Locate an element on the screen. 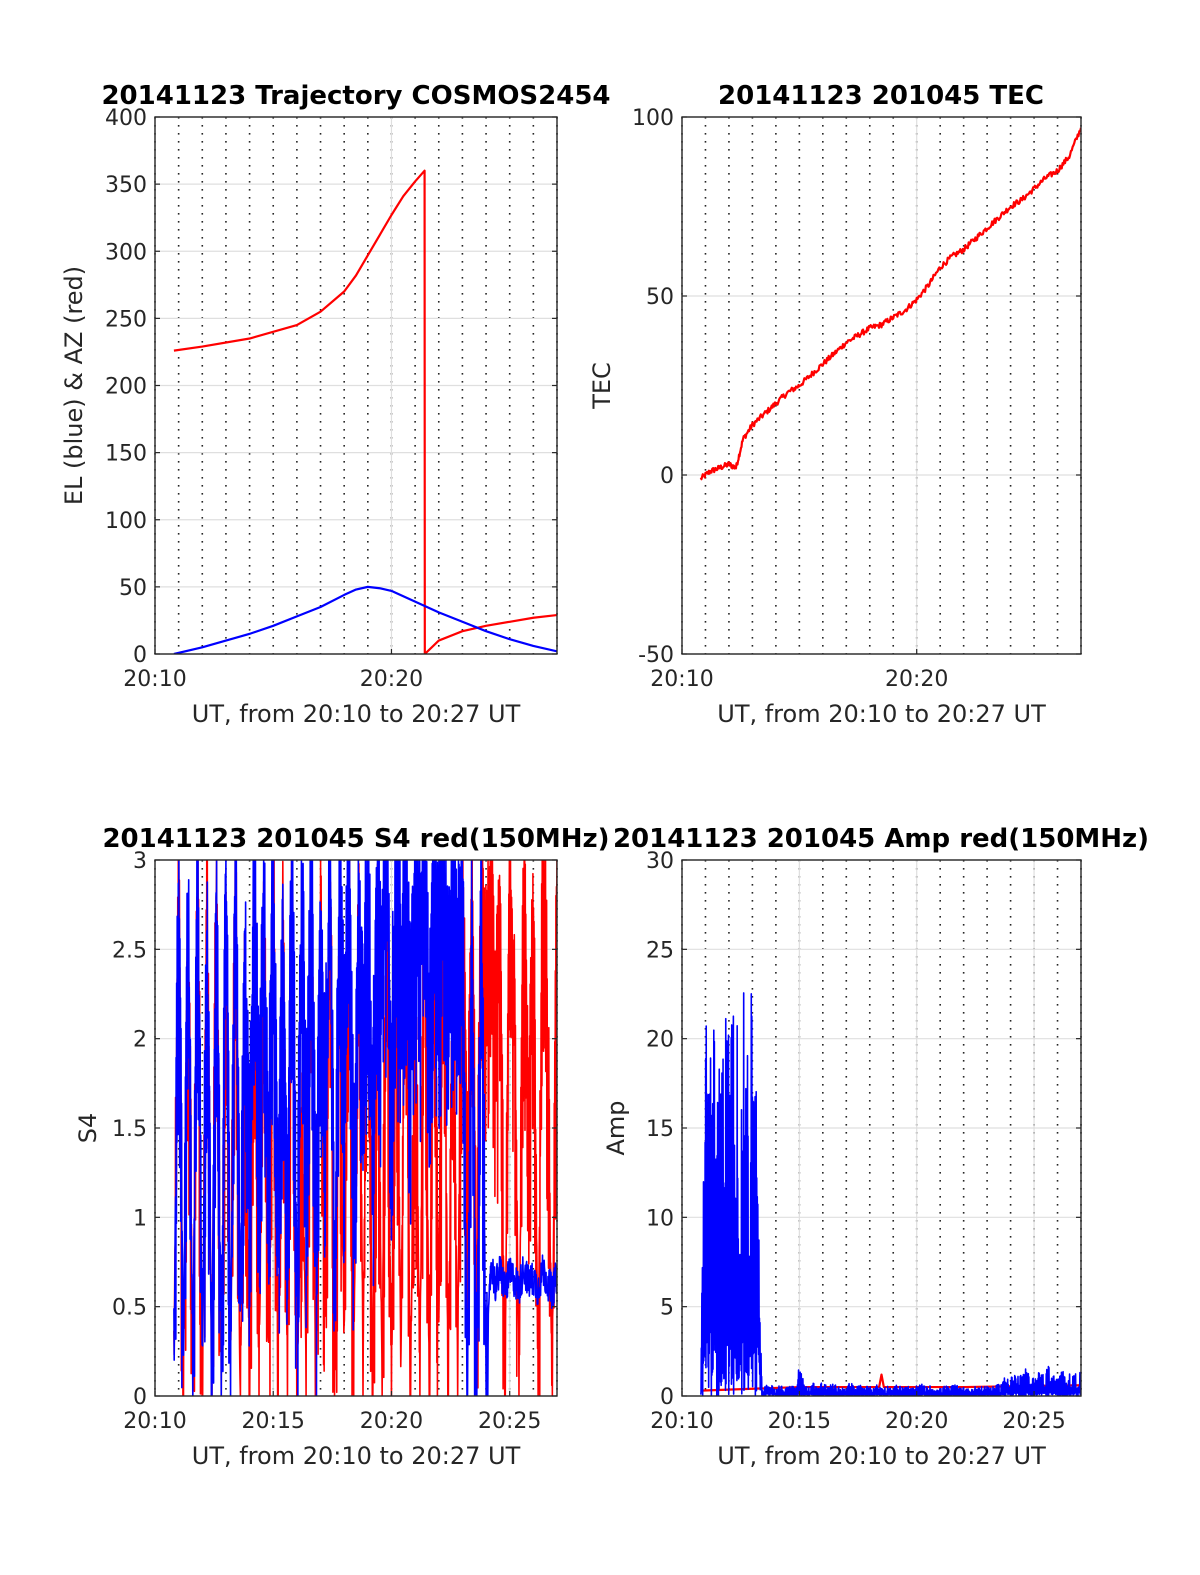 This screenshot has height=1575, width=1200. tec-ytick-label: 50 is located at coordinates (660, 297).